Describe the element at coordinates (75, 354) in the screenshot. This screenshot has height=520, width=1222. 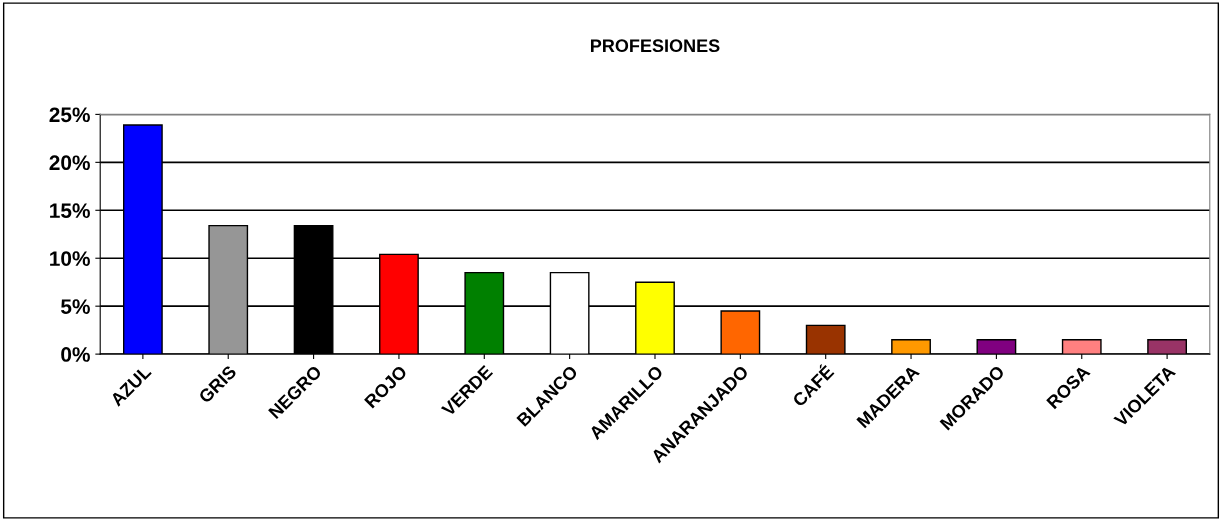
I see `y-tick-label: 0%` at that location.